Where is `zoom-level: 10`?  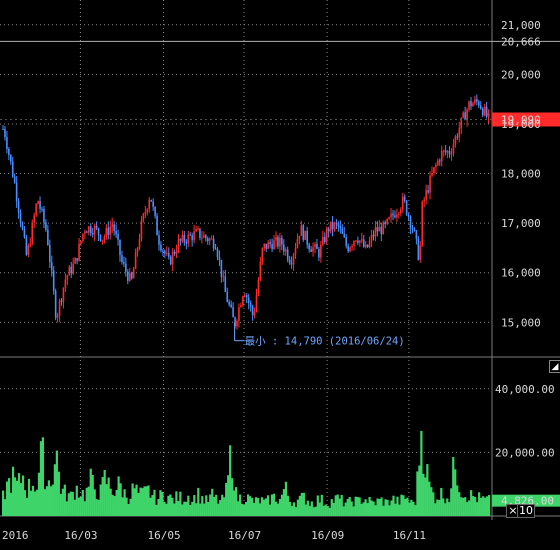 zoom-level: 10 is located at coordinates (526, 511).